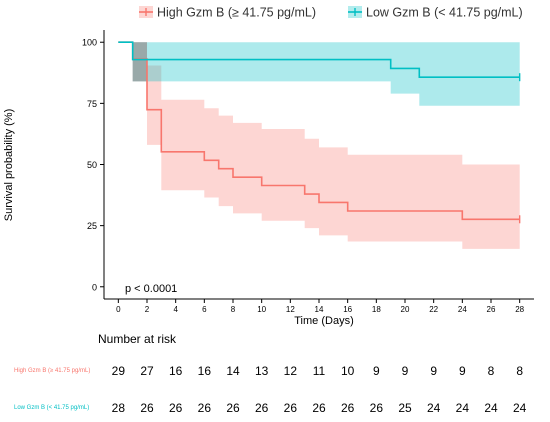  I want to click on x-tick-label: 4, so click(175, 309).